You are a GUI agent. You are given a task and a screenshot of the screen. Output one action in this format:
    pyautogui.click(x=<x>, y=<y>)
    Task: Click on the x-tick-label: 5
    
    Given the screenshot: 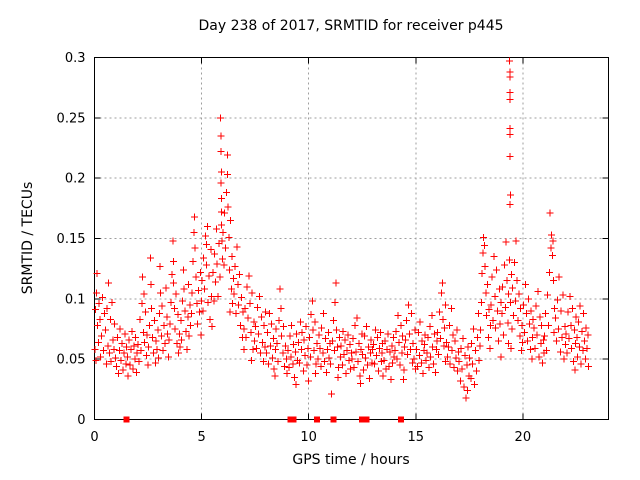 What is the action you would take?
    pyautogui.click(x=201, y=437)
    